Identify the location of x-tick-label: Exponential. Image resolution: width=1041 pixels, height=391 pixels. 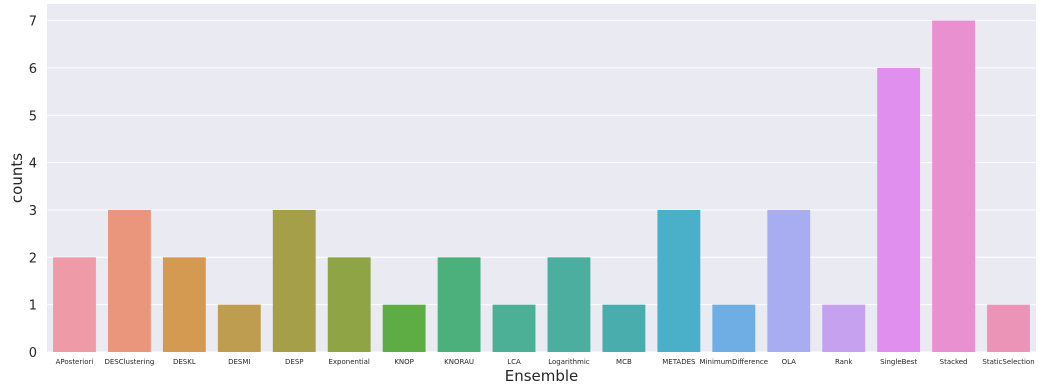
(348, 362).